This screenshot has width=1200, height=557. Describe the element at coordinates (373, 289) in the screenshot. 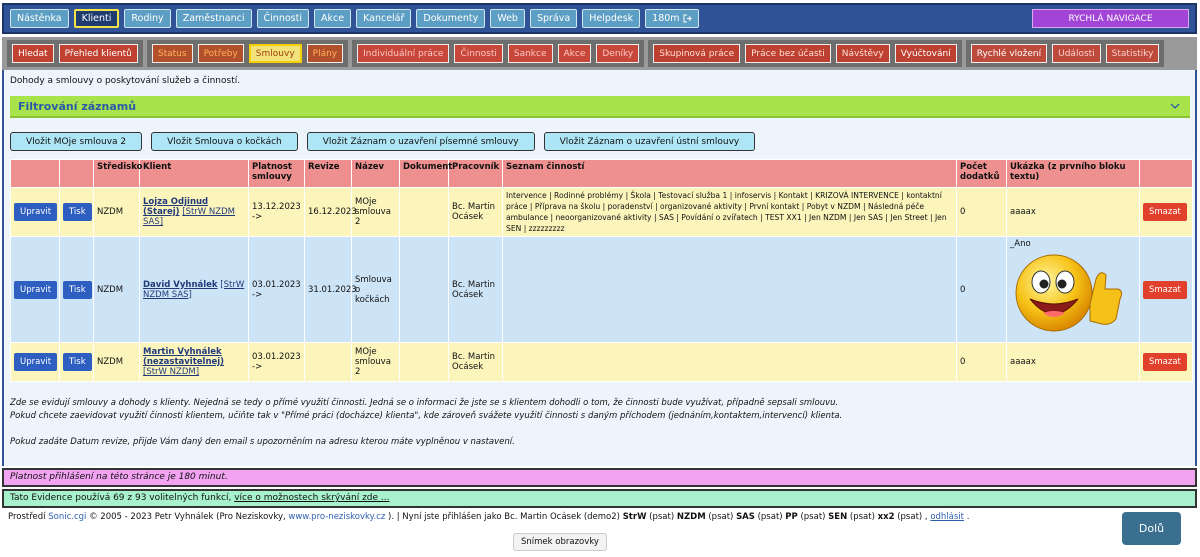

I see `name: Smlouva o kočkách` at that location.